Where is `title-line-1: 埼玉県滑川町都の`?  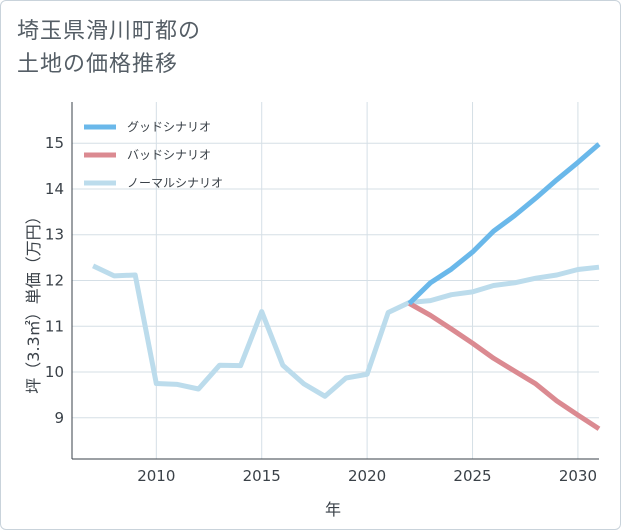 title-line-1: 埼玉県滑川町都の is located at coordinates (109, 31).